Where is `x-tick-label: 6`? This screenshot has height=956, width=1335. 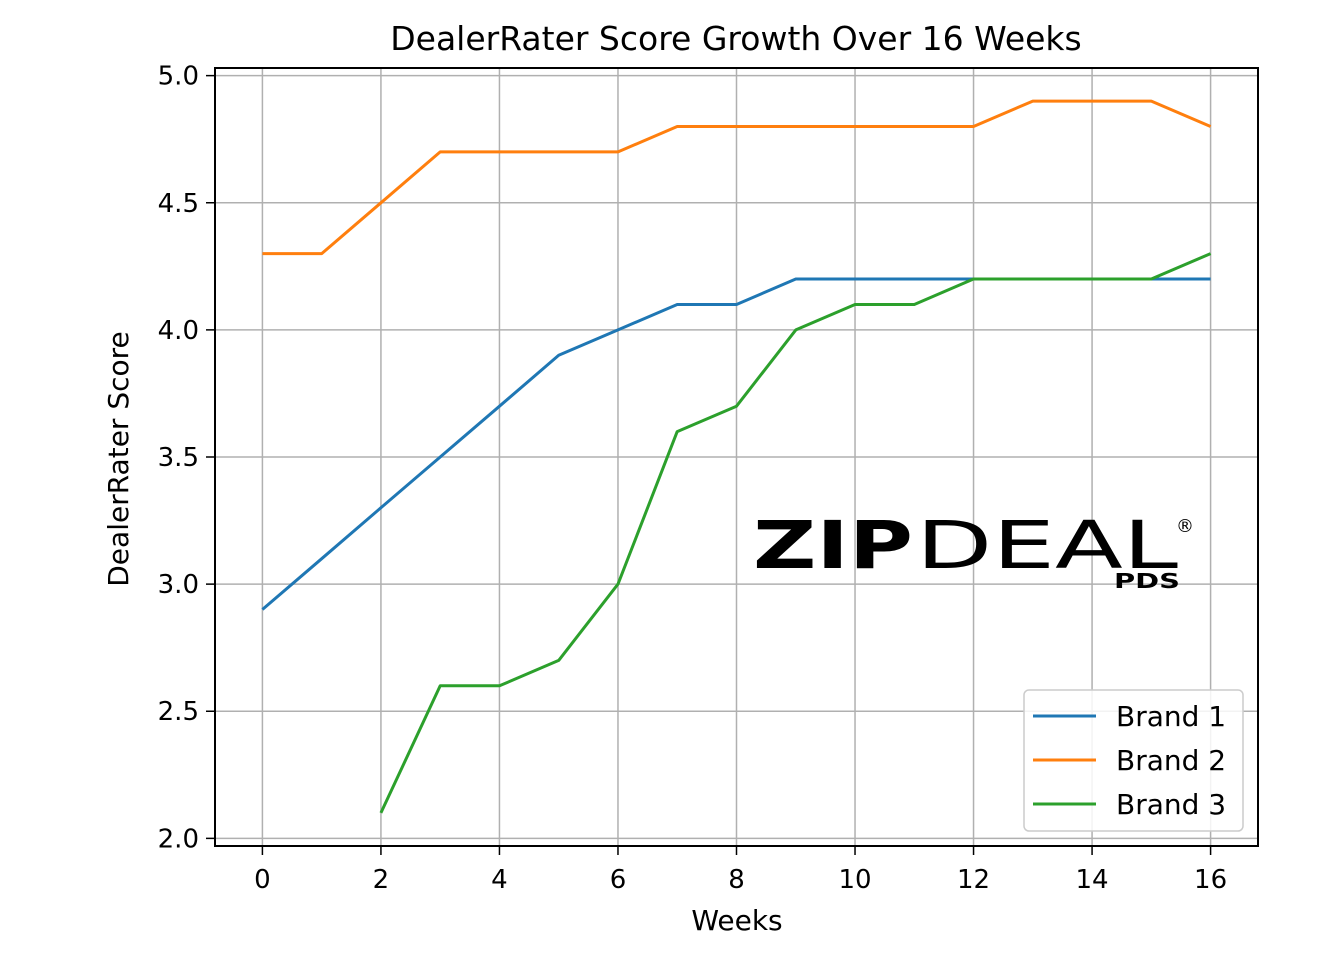 x-tick-label: 6 is located at coordinates (618, 880).